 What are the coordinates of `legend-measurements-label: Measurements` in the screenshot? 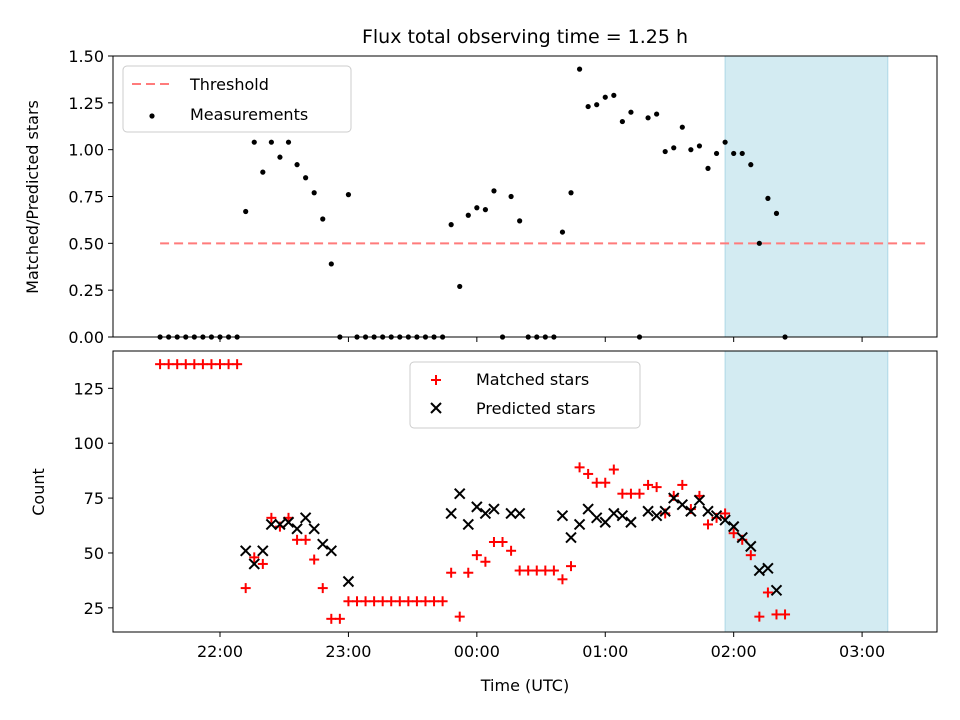 It's located at (249, 114).